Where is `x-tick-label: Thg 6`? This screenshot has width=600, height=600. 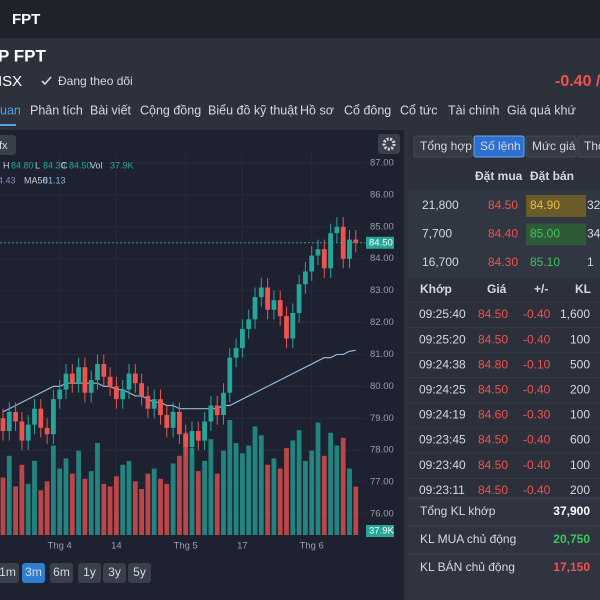 x-tick-label: Thg 6 is located at coordinates (312, 546).